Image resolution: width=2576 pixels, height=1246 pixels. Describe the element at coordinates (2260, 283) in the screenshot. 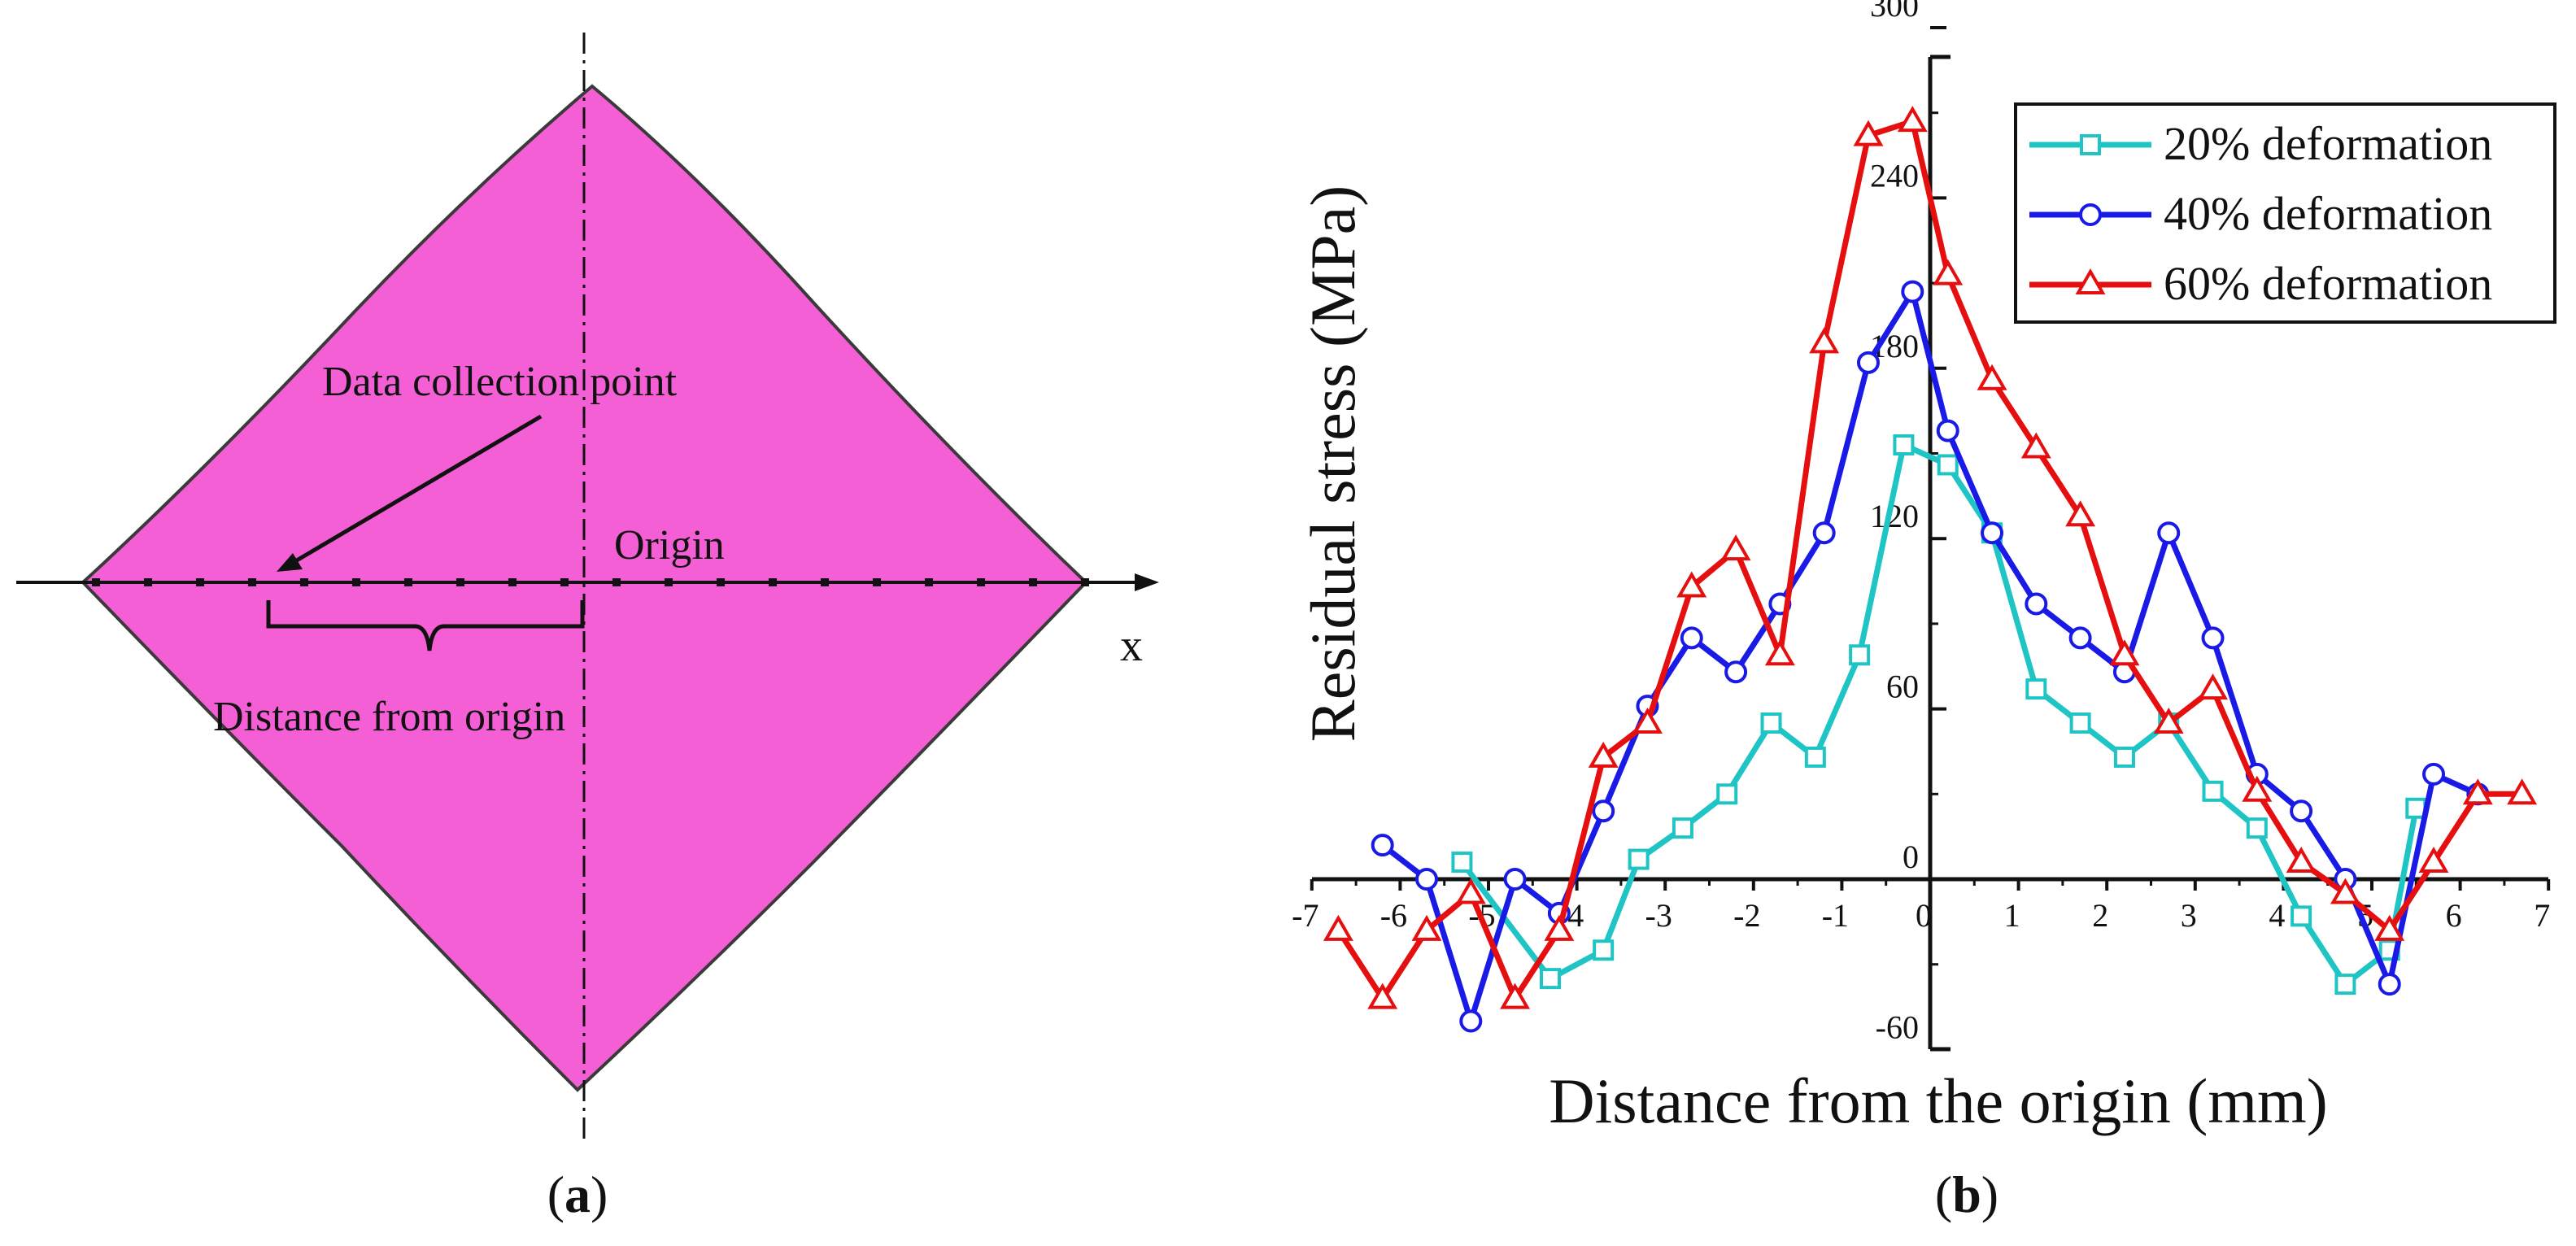

I see `legend-entry-60: 60% deformation` at that location.